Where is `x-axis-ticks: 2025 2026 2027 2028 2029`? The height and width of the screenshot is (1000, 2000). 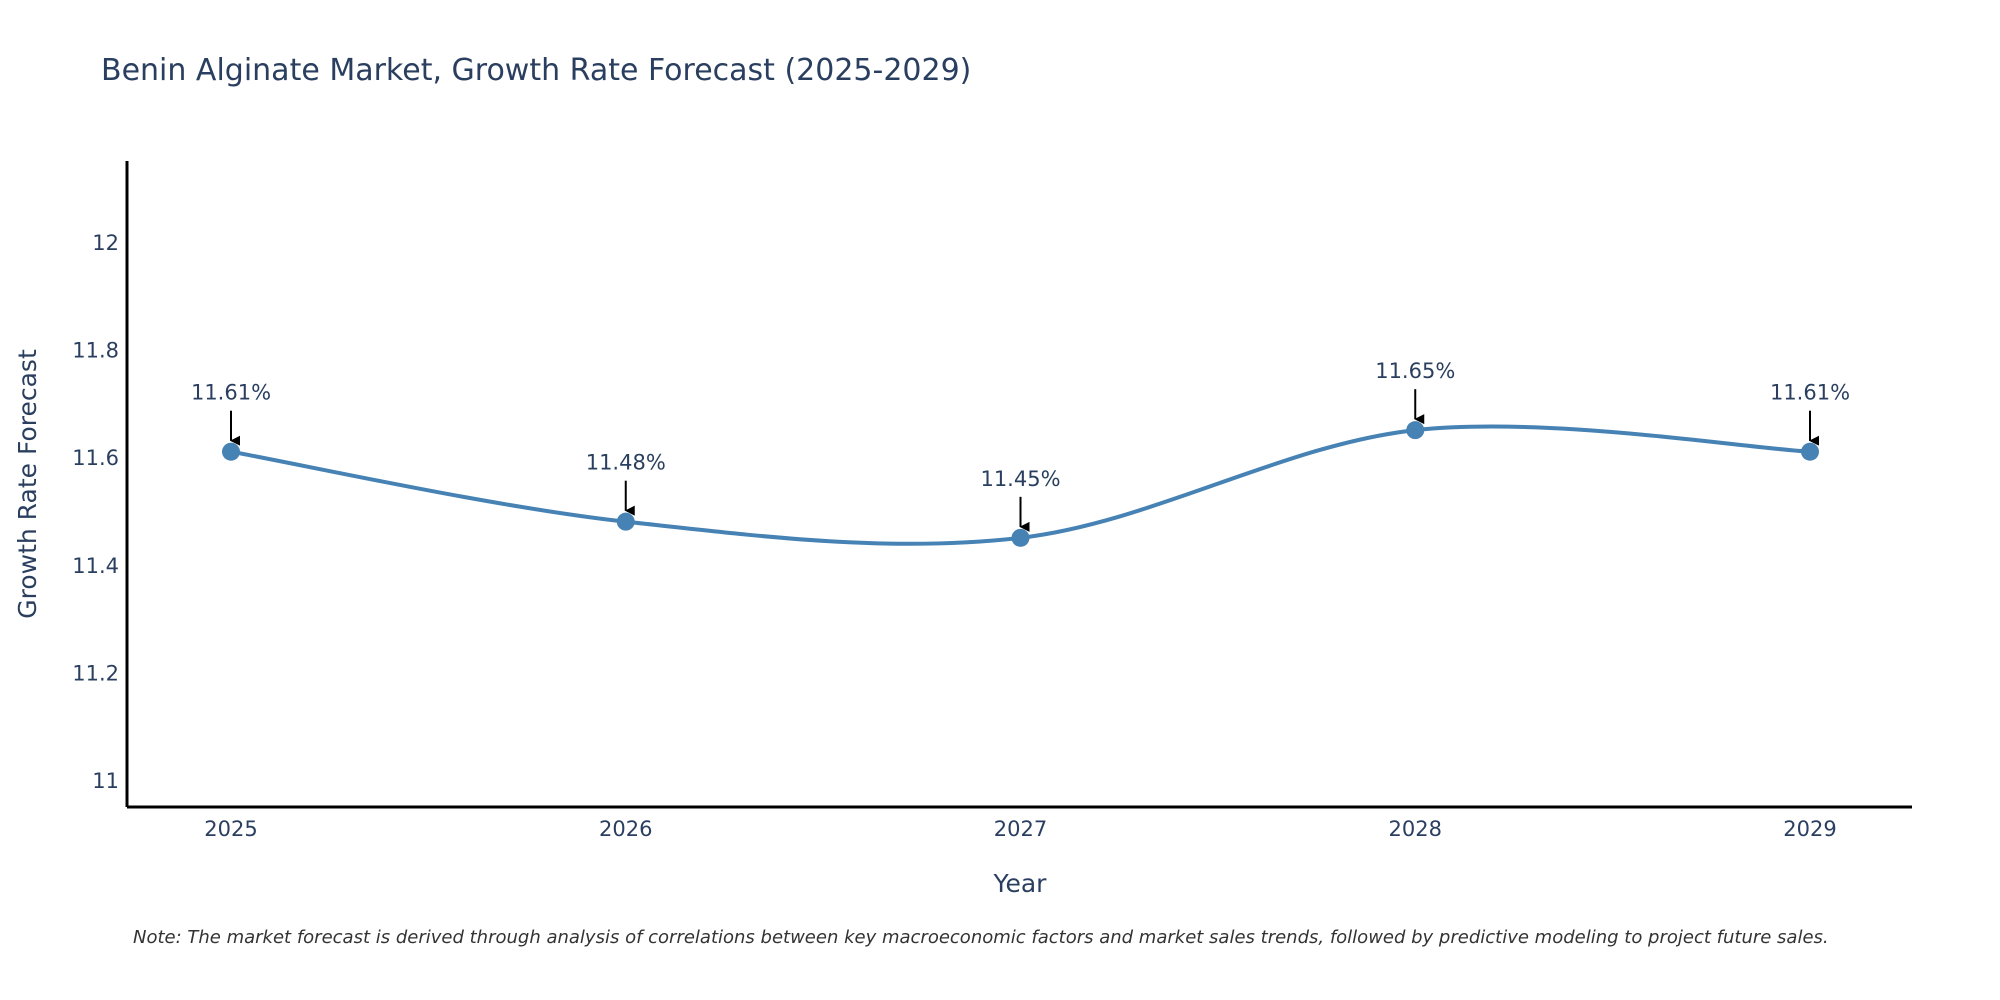 x-axis-ticks: 2025 2026 2027 2028 2029 is located at coordinates (1020, 829).